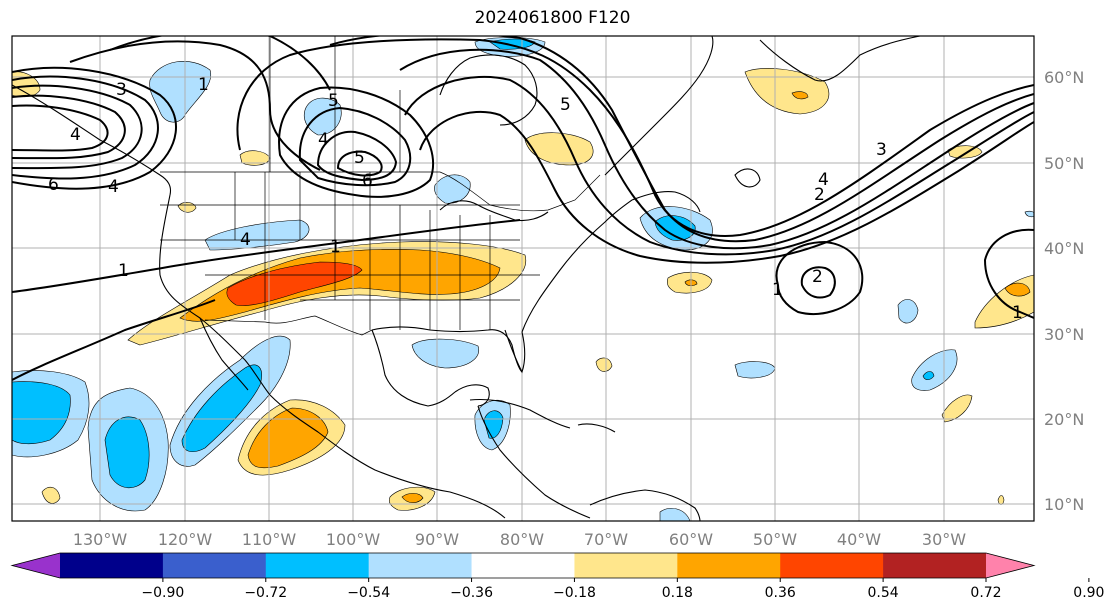  Describe the element at coordinates (859, 539) in the screenshot. I see `lon-label: 40°W` at that location.